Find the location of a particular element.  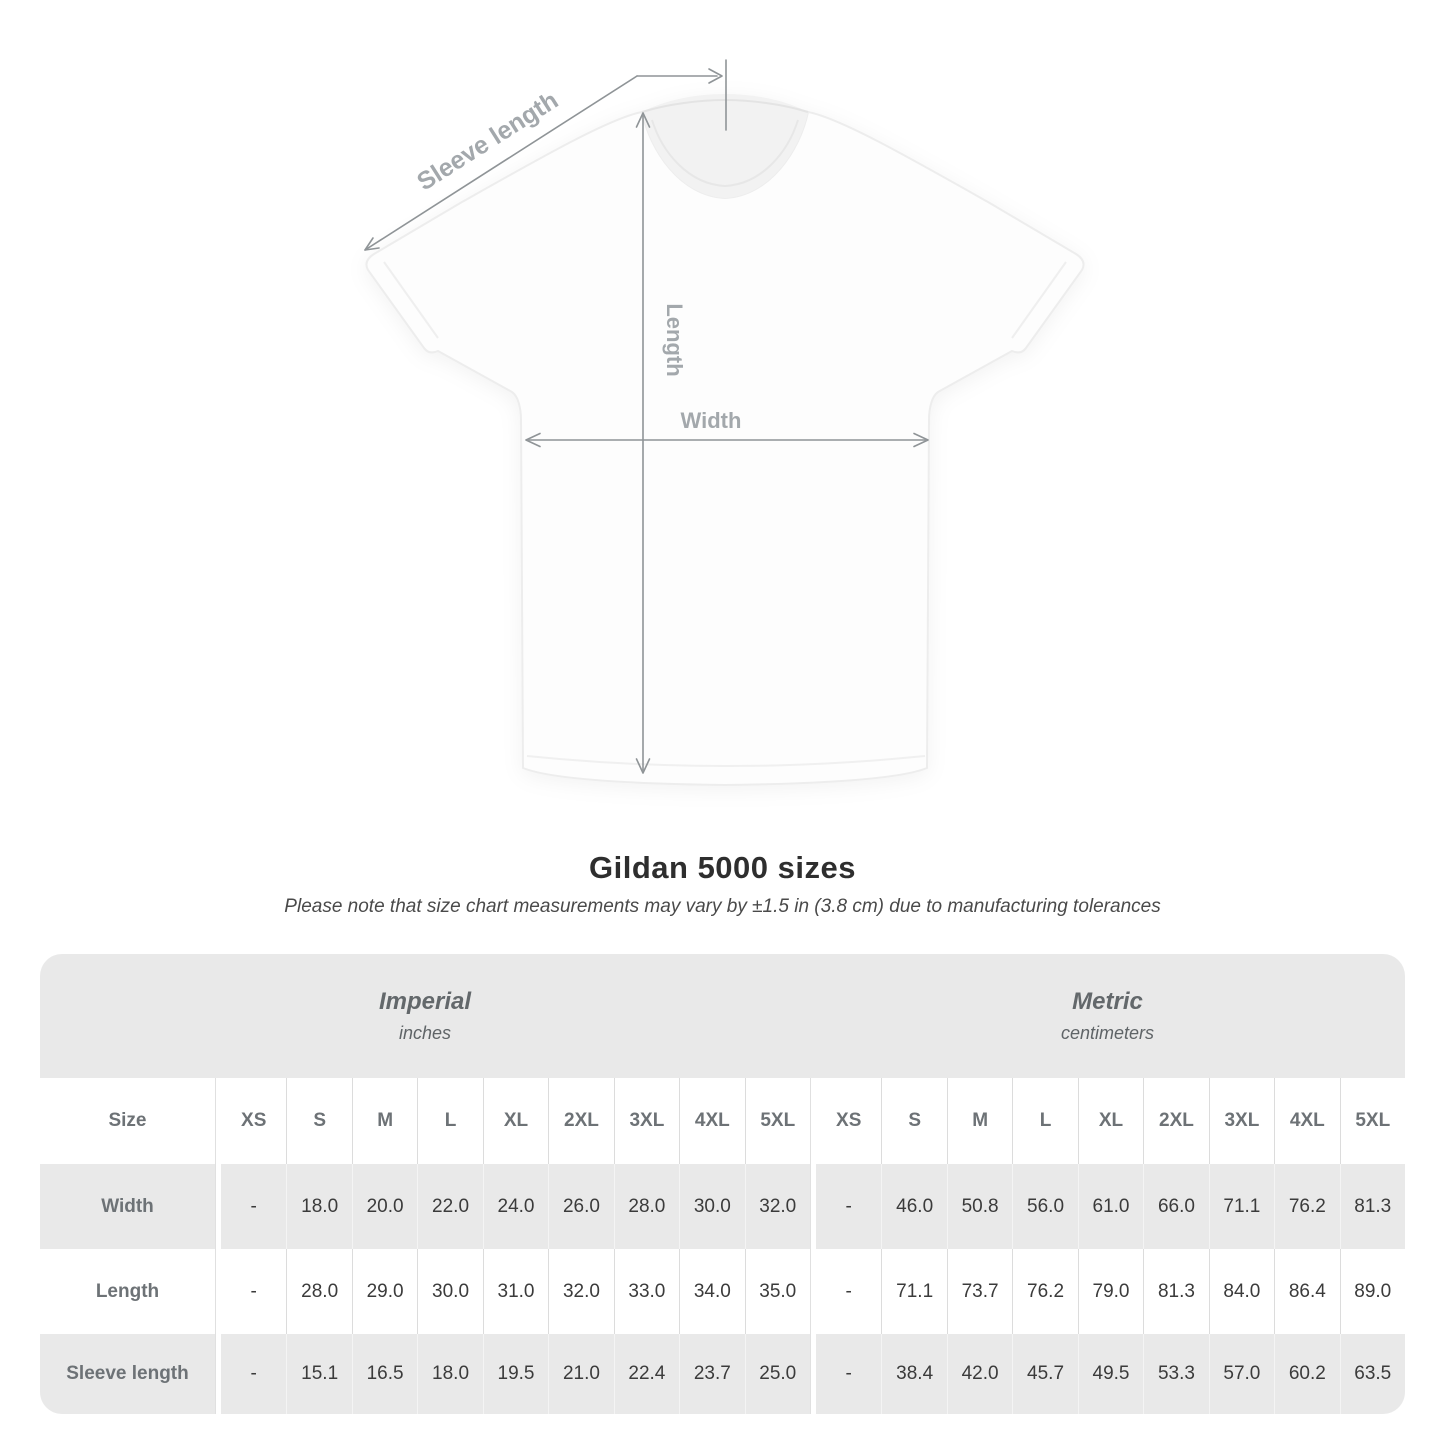

sleeve-length-arrow is located at coordinates (545, 155).